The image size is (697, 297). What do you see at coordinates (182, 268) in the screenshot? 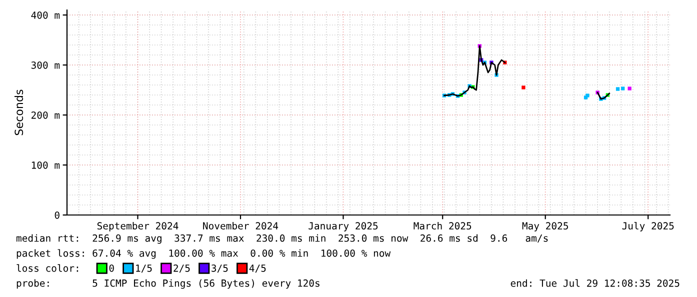
I see `legend-label: 2/5` at bounding box center [182, 268].